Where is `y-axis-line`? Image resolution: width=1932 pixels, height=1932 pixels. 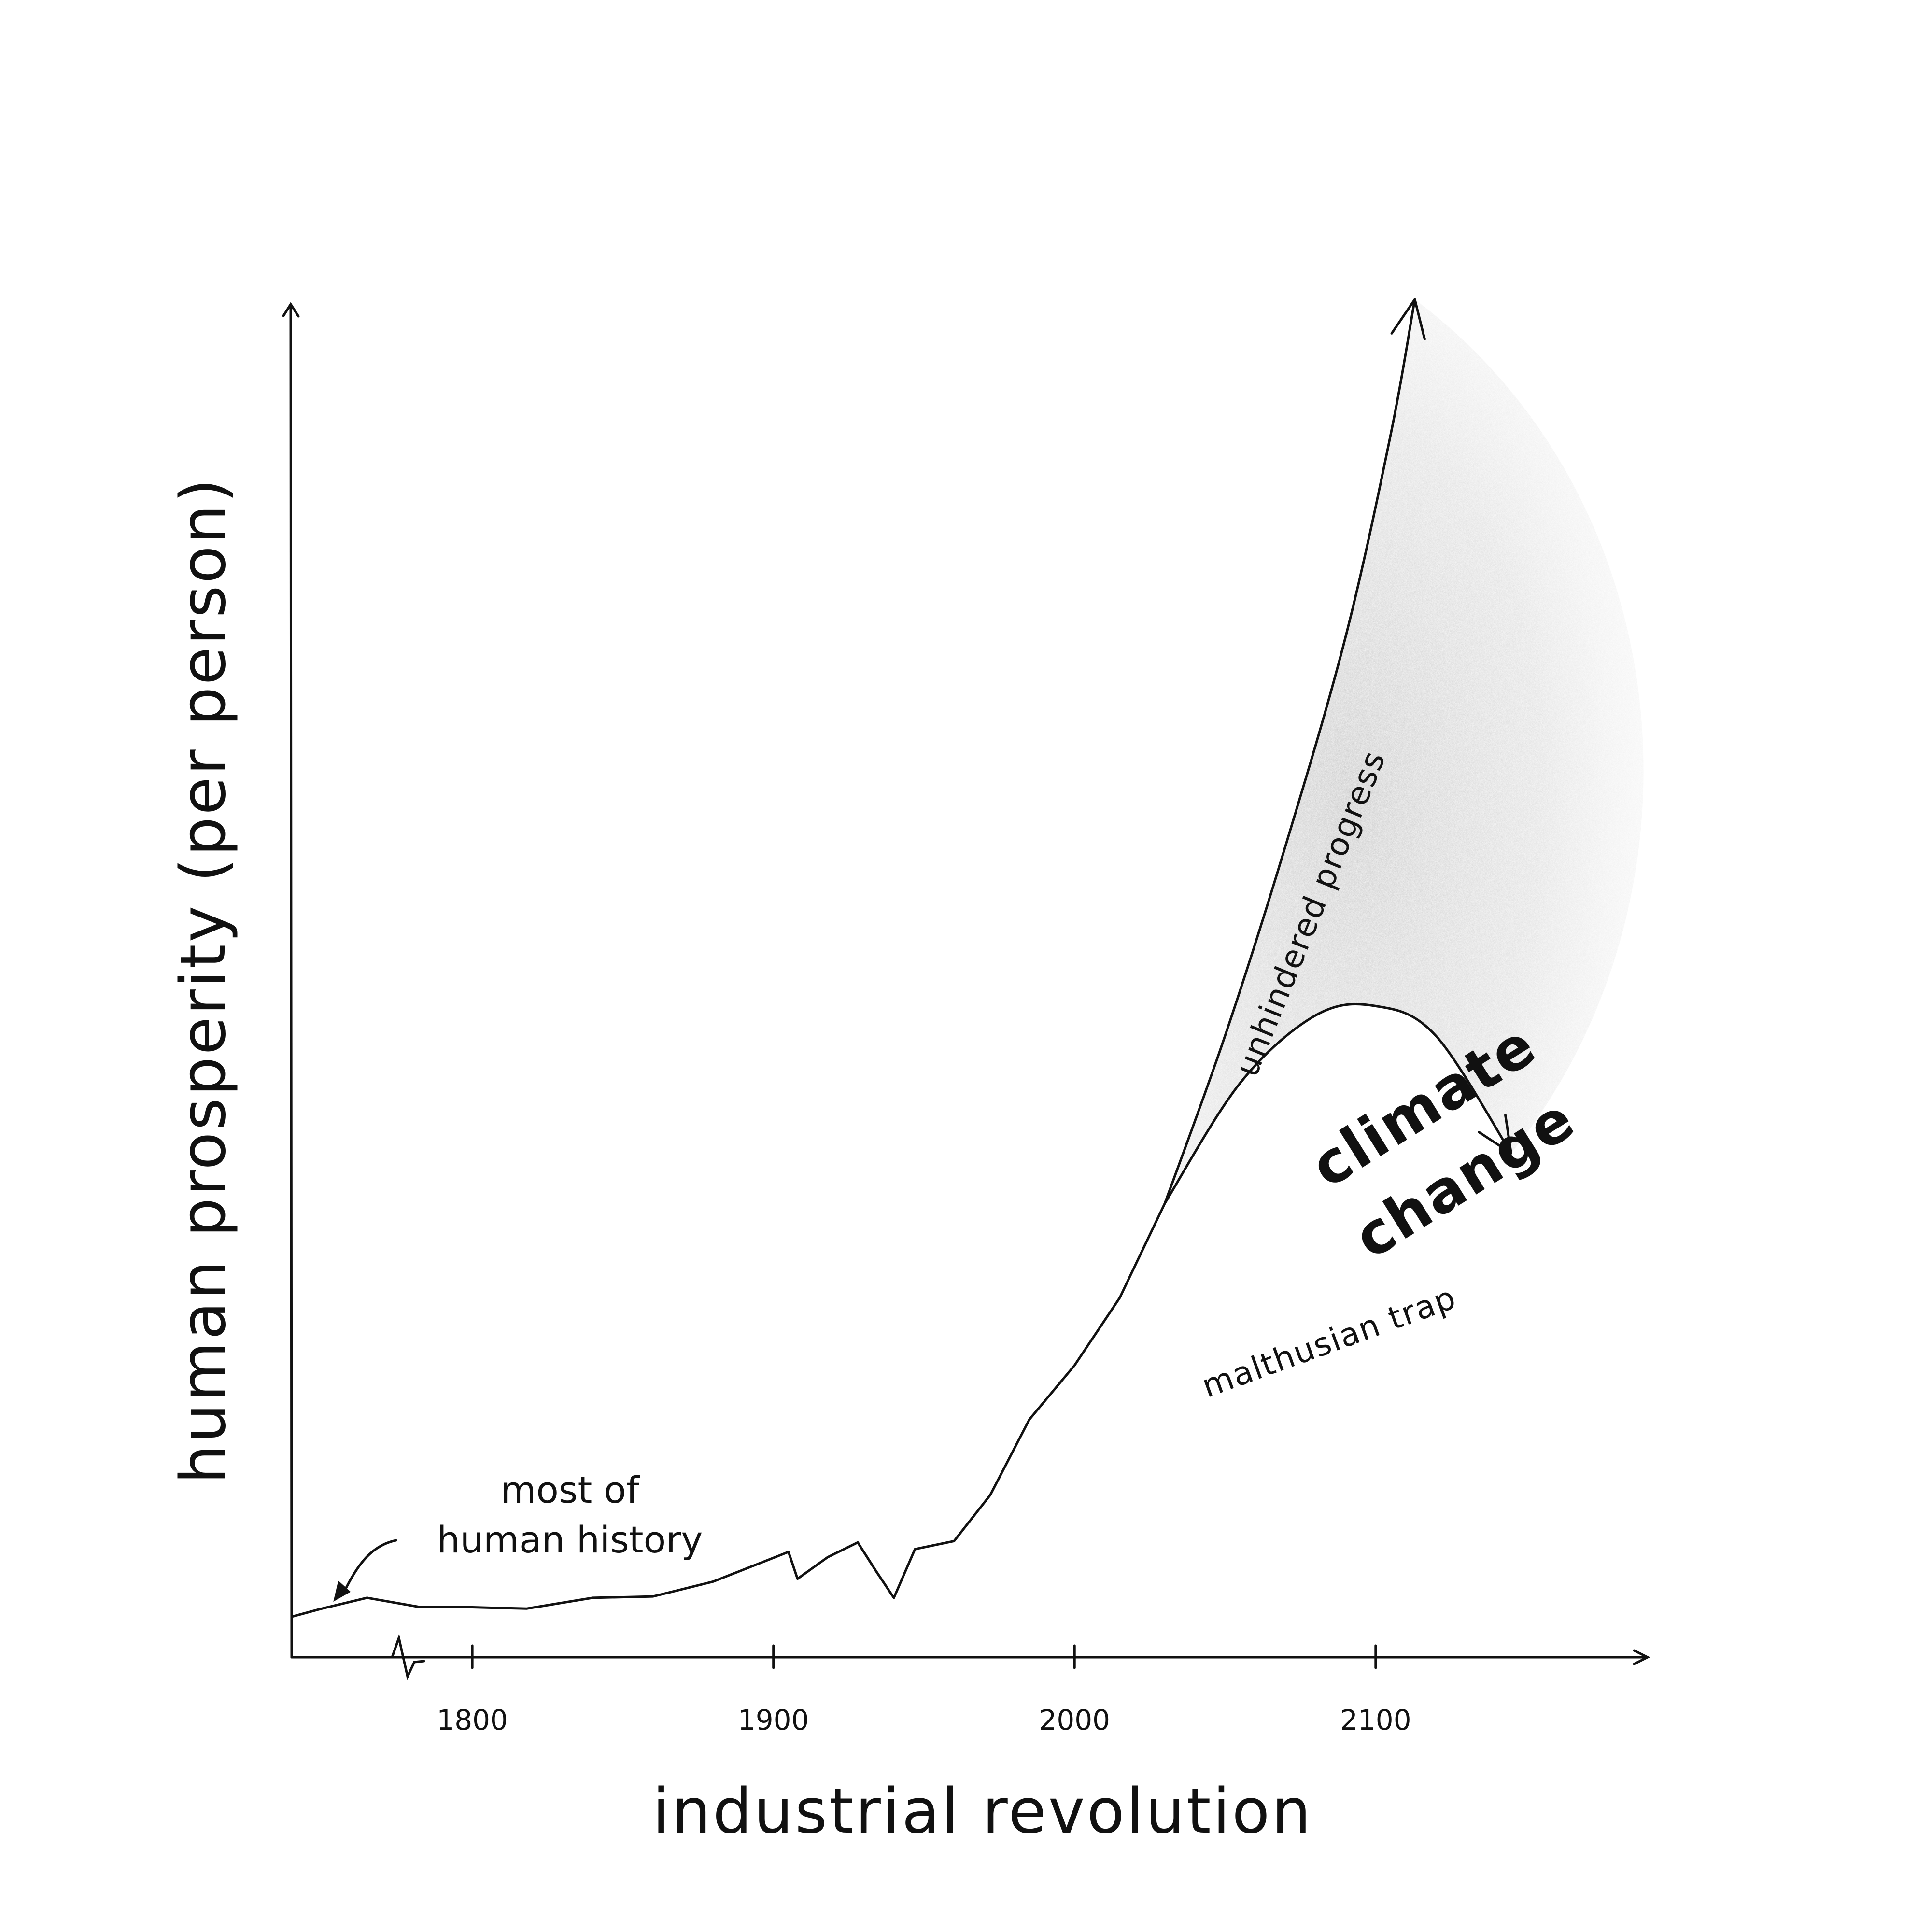 y-axis-line is located at coordinates (291, 982).